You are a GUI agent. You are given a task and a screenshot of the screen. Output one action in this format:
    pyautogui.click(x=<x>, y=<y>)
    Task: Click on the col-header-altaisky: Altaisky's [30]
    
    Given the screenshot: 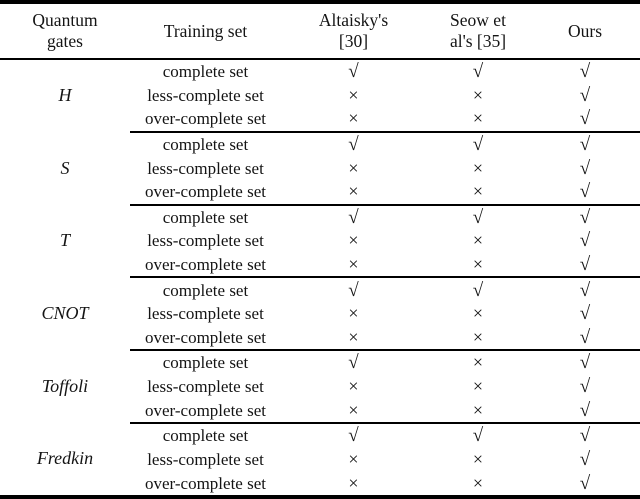 What is the action you would take?
    pyautogui.click(x=353, y=31)
    